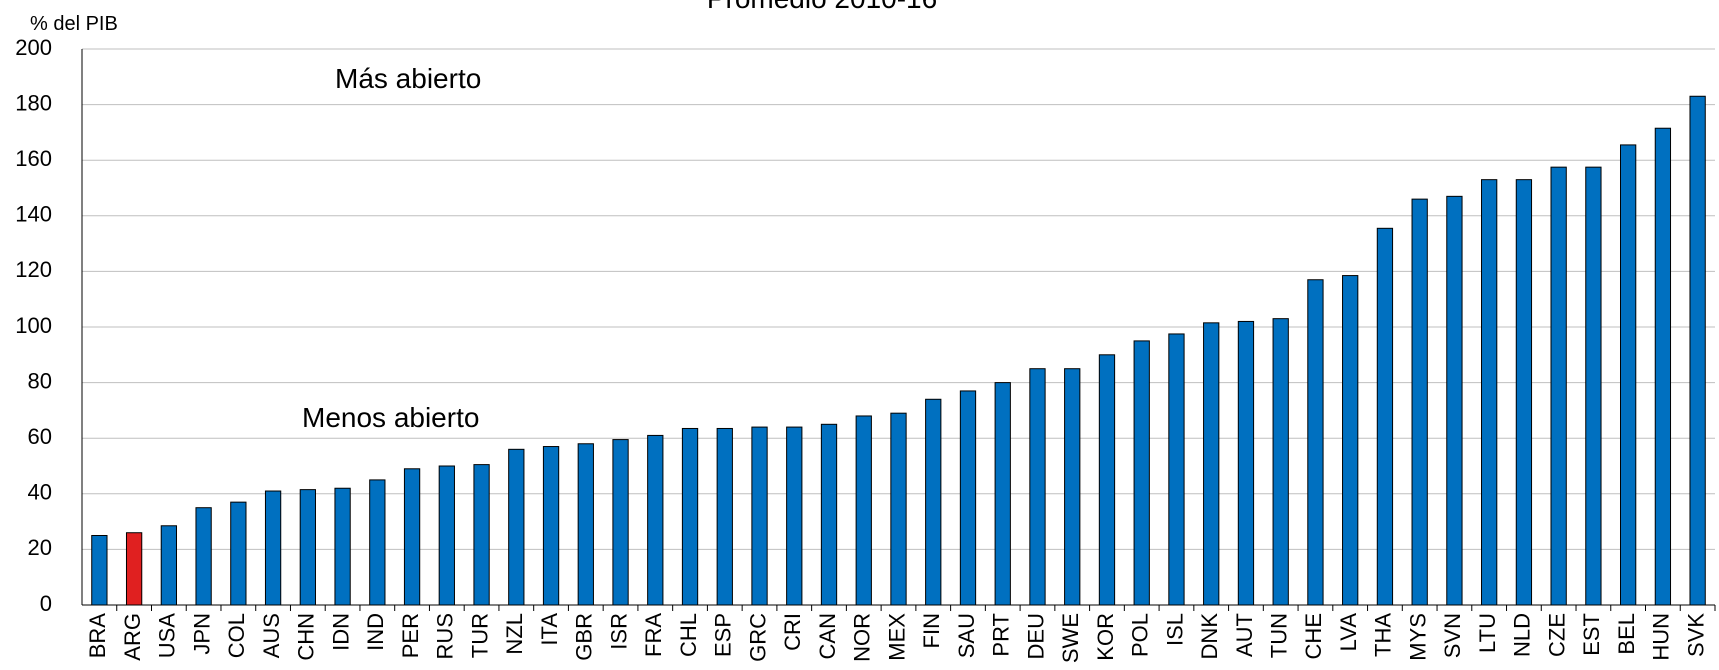  I want to click on x-tick-label: JPN, so click(201, 634).